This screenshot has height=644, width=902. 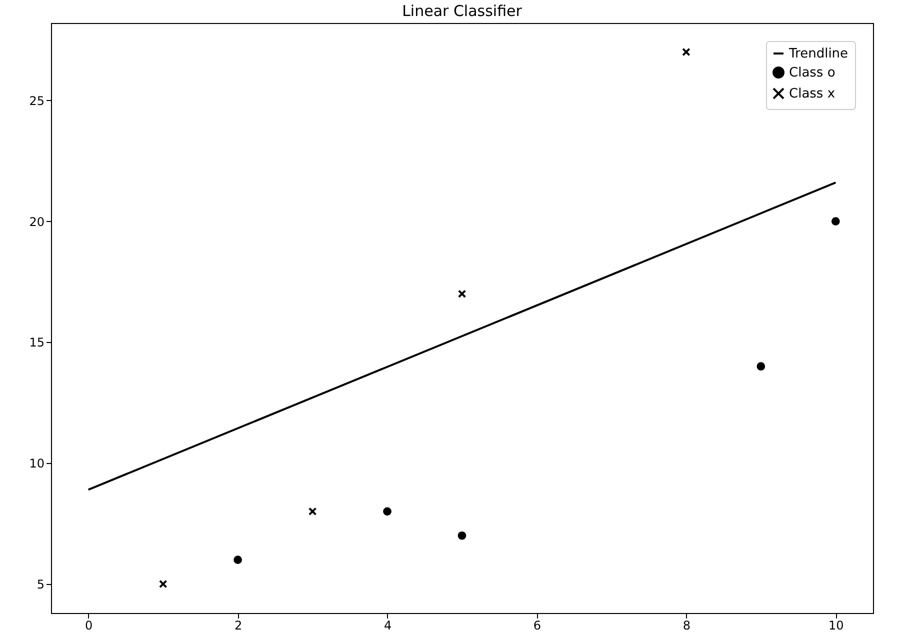 I want to click on x-tick-label: 10, so click(x=836, y=625).